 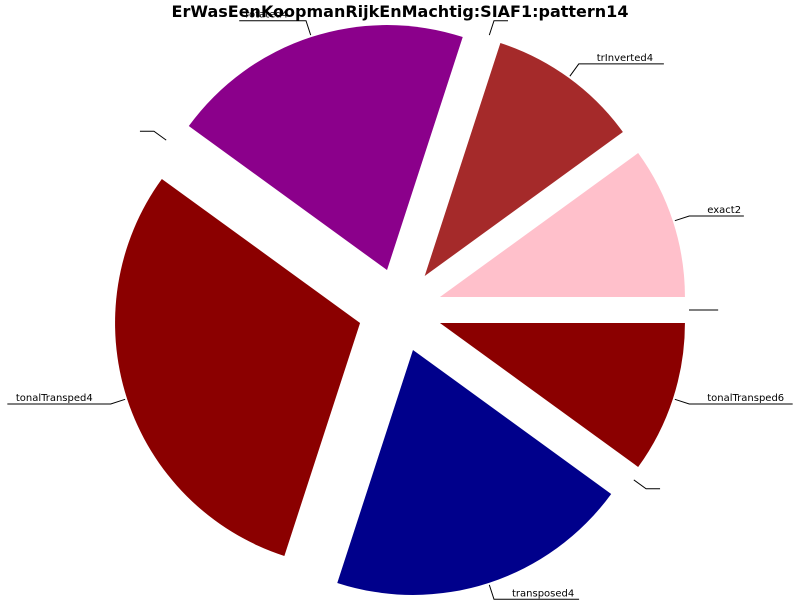 What do you see at coordinates (266, 15) in the screenshot?
I see `slice-label: rotated4` at bounding box center [266, 15].